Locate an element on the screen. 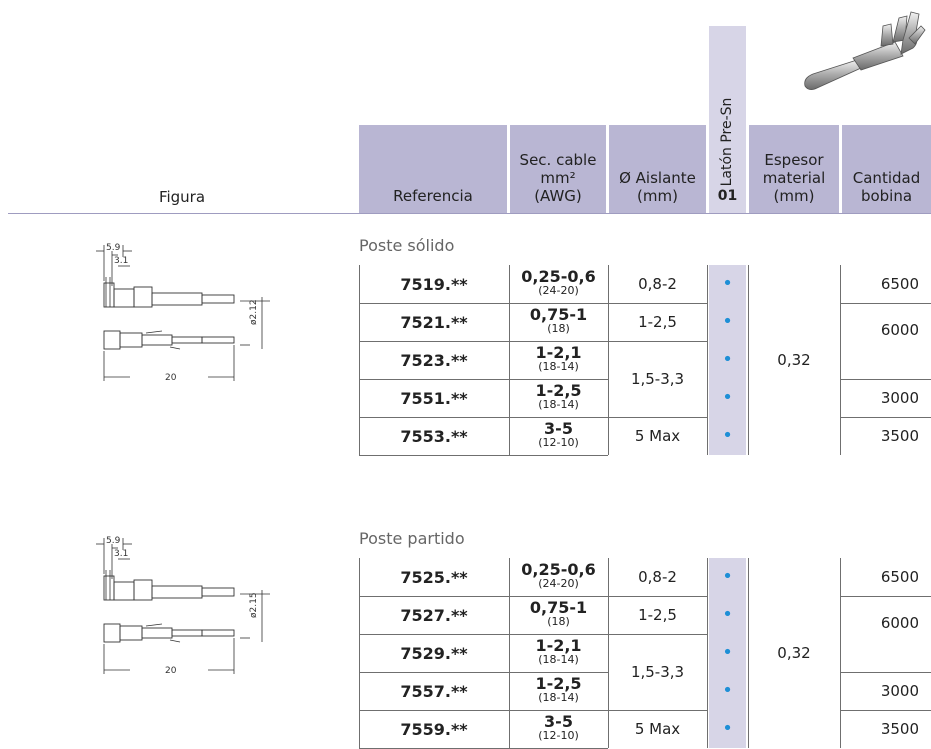 Image resolution: width=931 pixels, height=749 pixels. reference-cell: 7523.** is located at coordinates (434, 360).